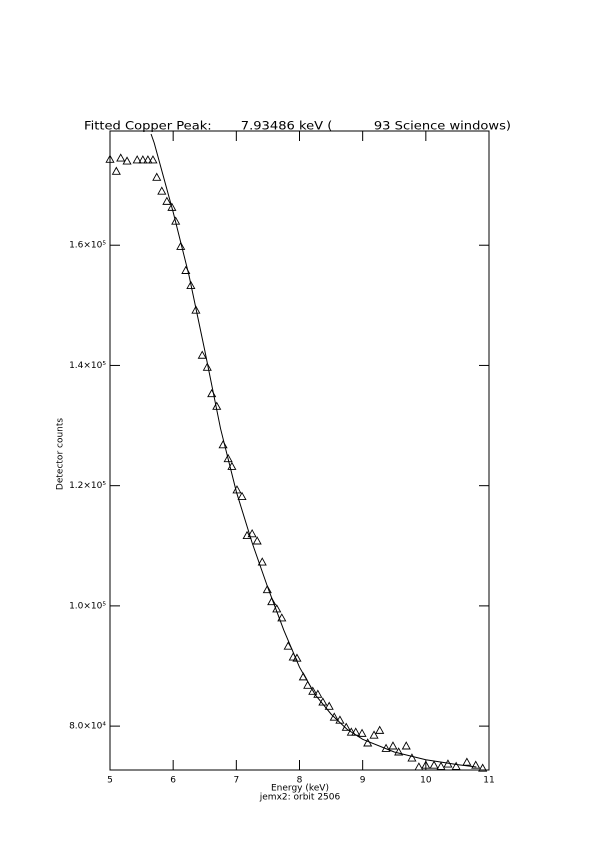  I want to click on x-tick-label: 9, so click(363, 781).